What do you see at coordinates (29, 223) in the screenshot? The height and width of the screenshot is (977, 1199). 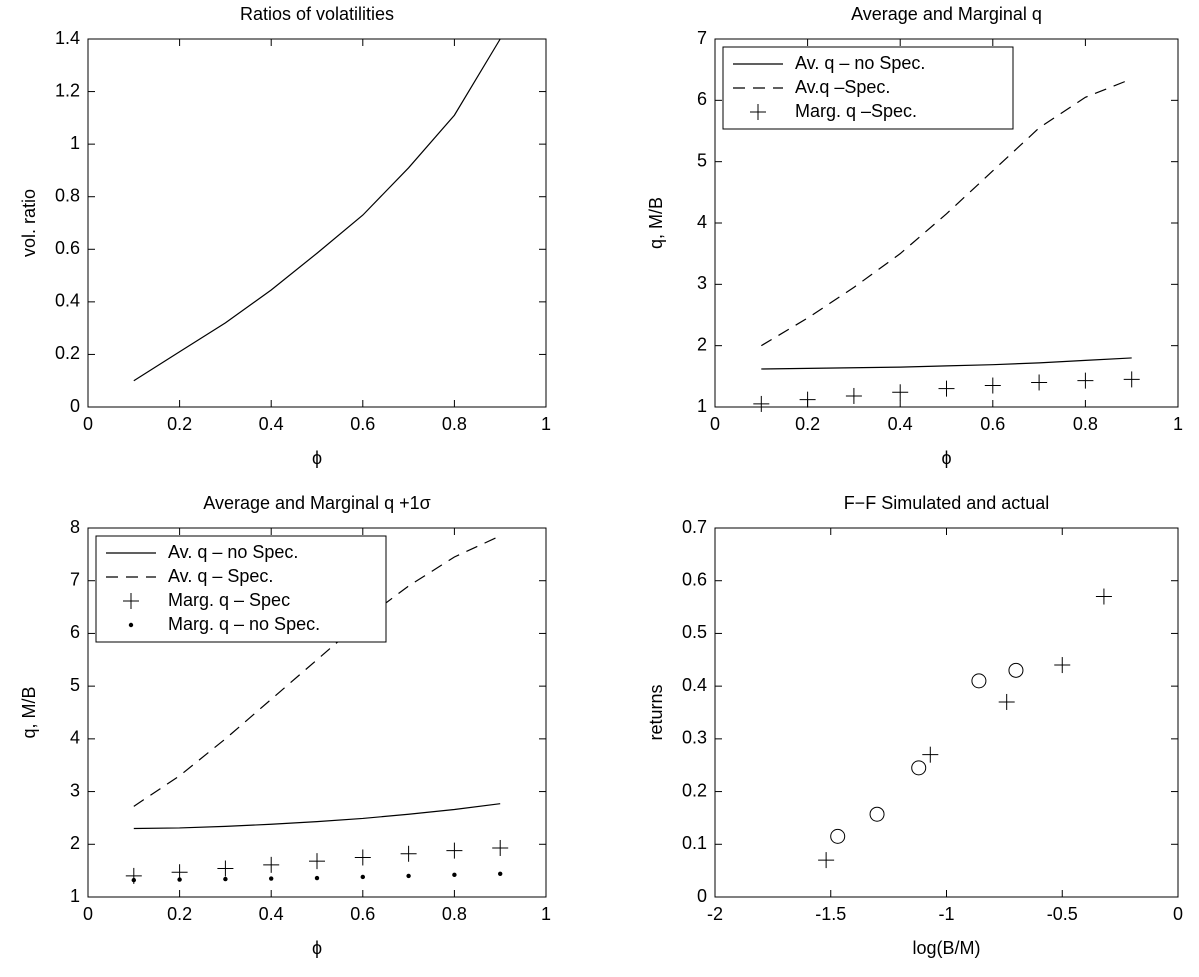 I see `y-axis-label: vol. ratio` at bounding box center [29, 223].